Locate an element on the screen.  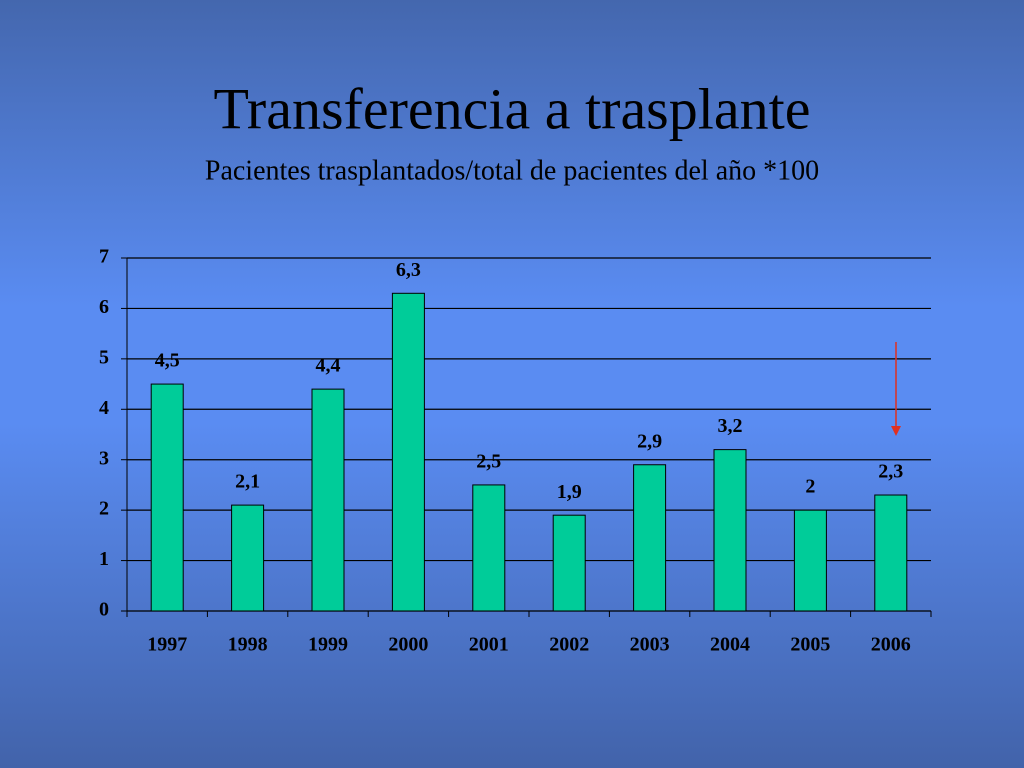
value-label: 2,1 is located at coordinates (247, 482).